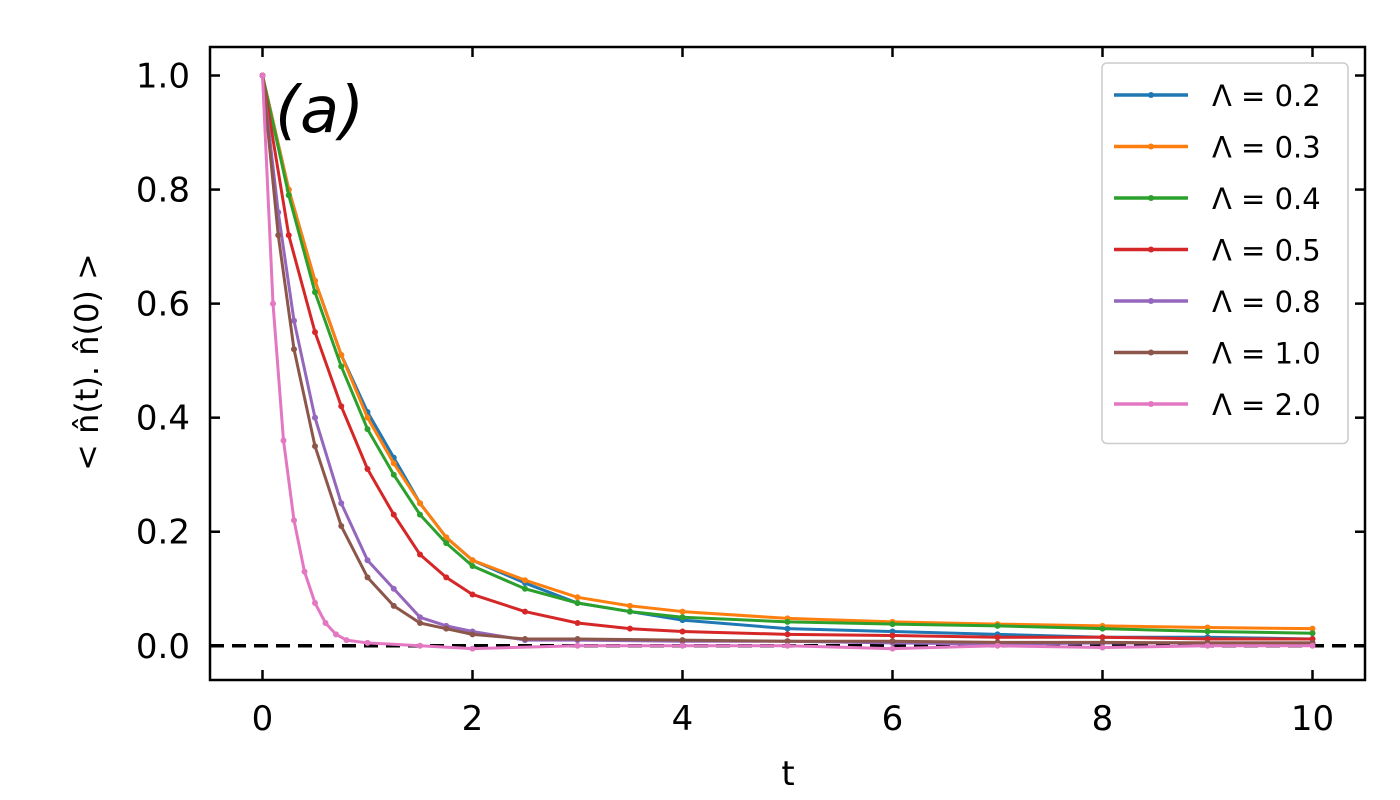  I want to click on y-tick-label: 0.6, so click(163, 305).